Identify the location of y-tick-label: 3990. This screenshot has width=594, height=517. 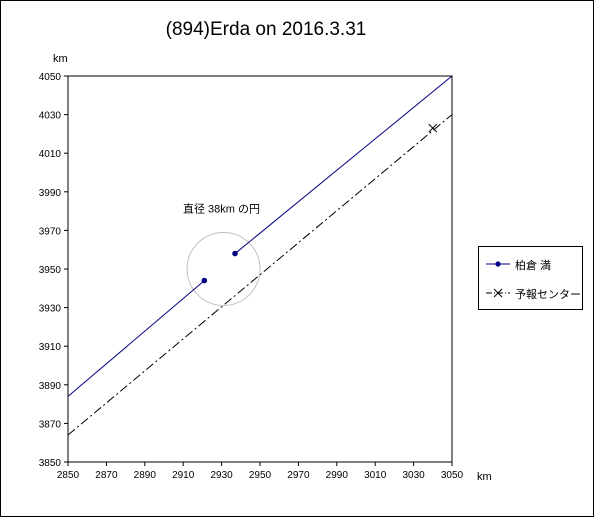
(50, 193).